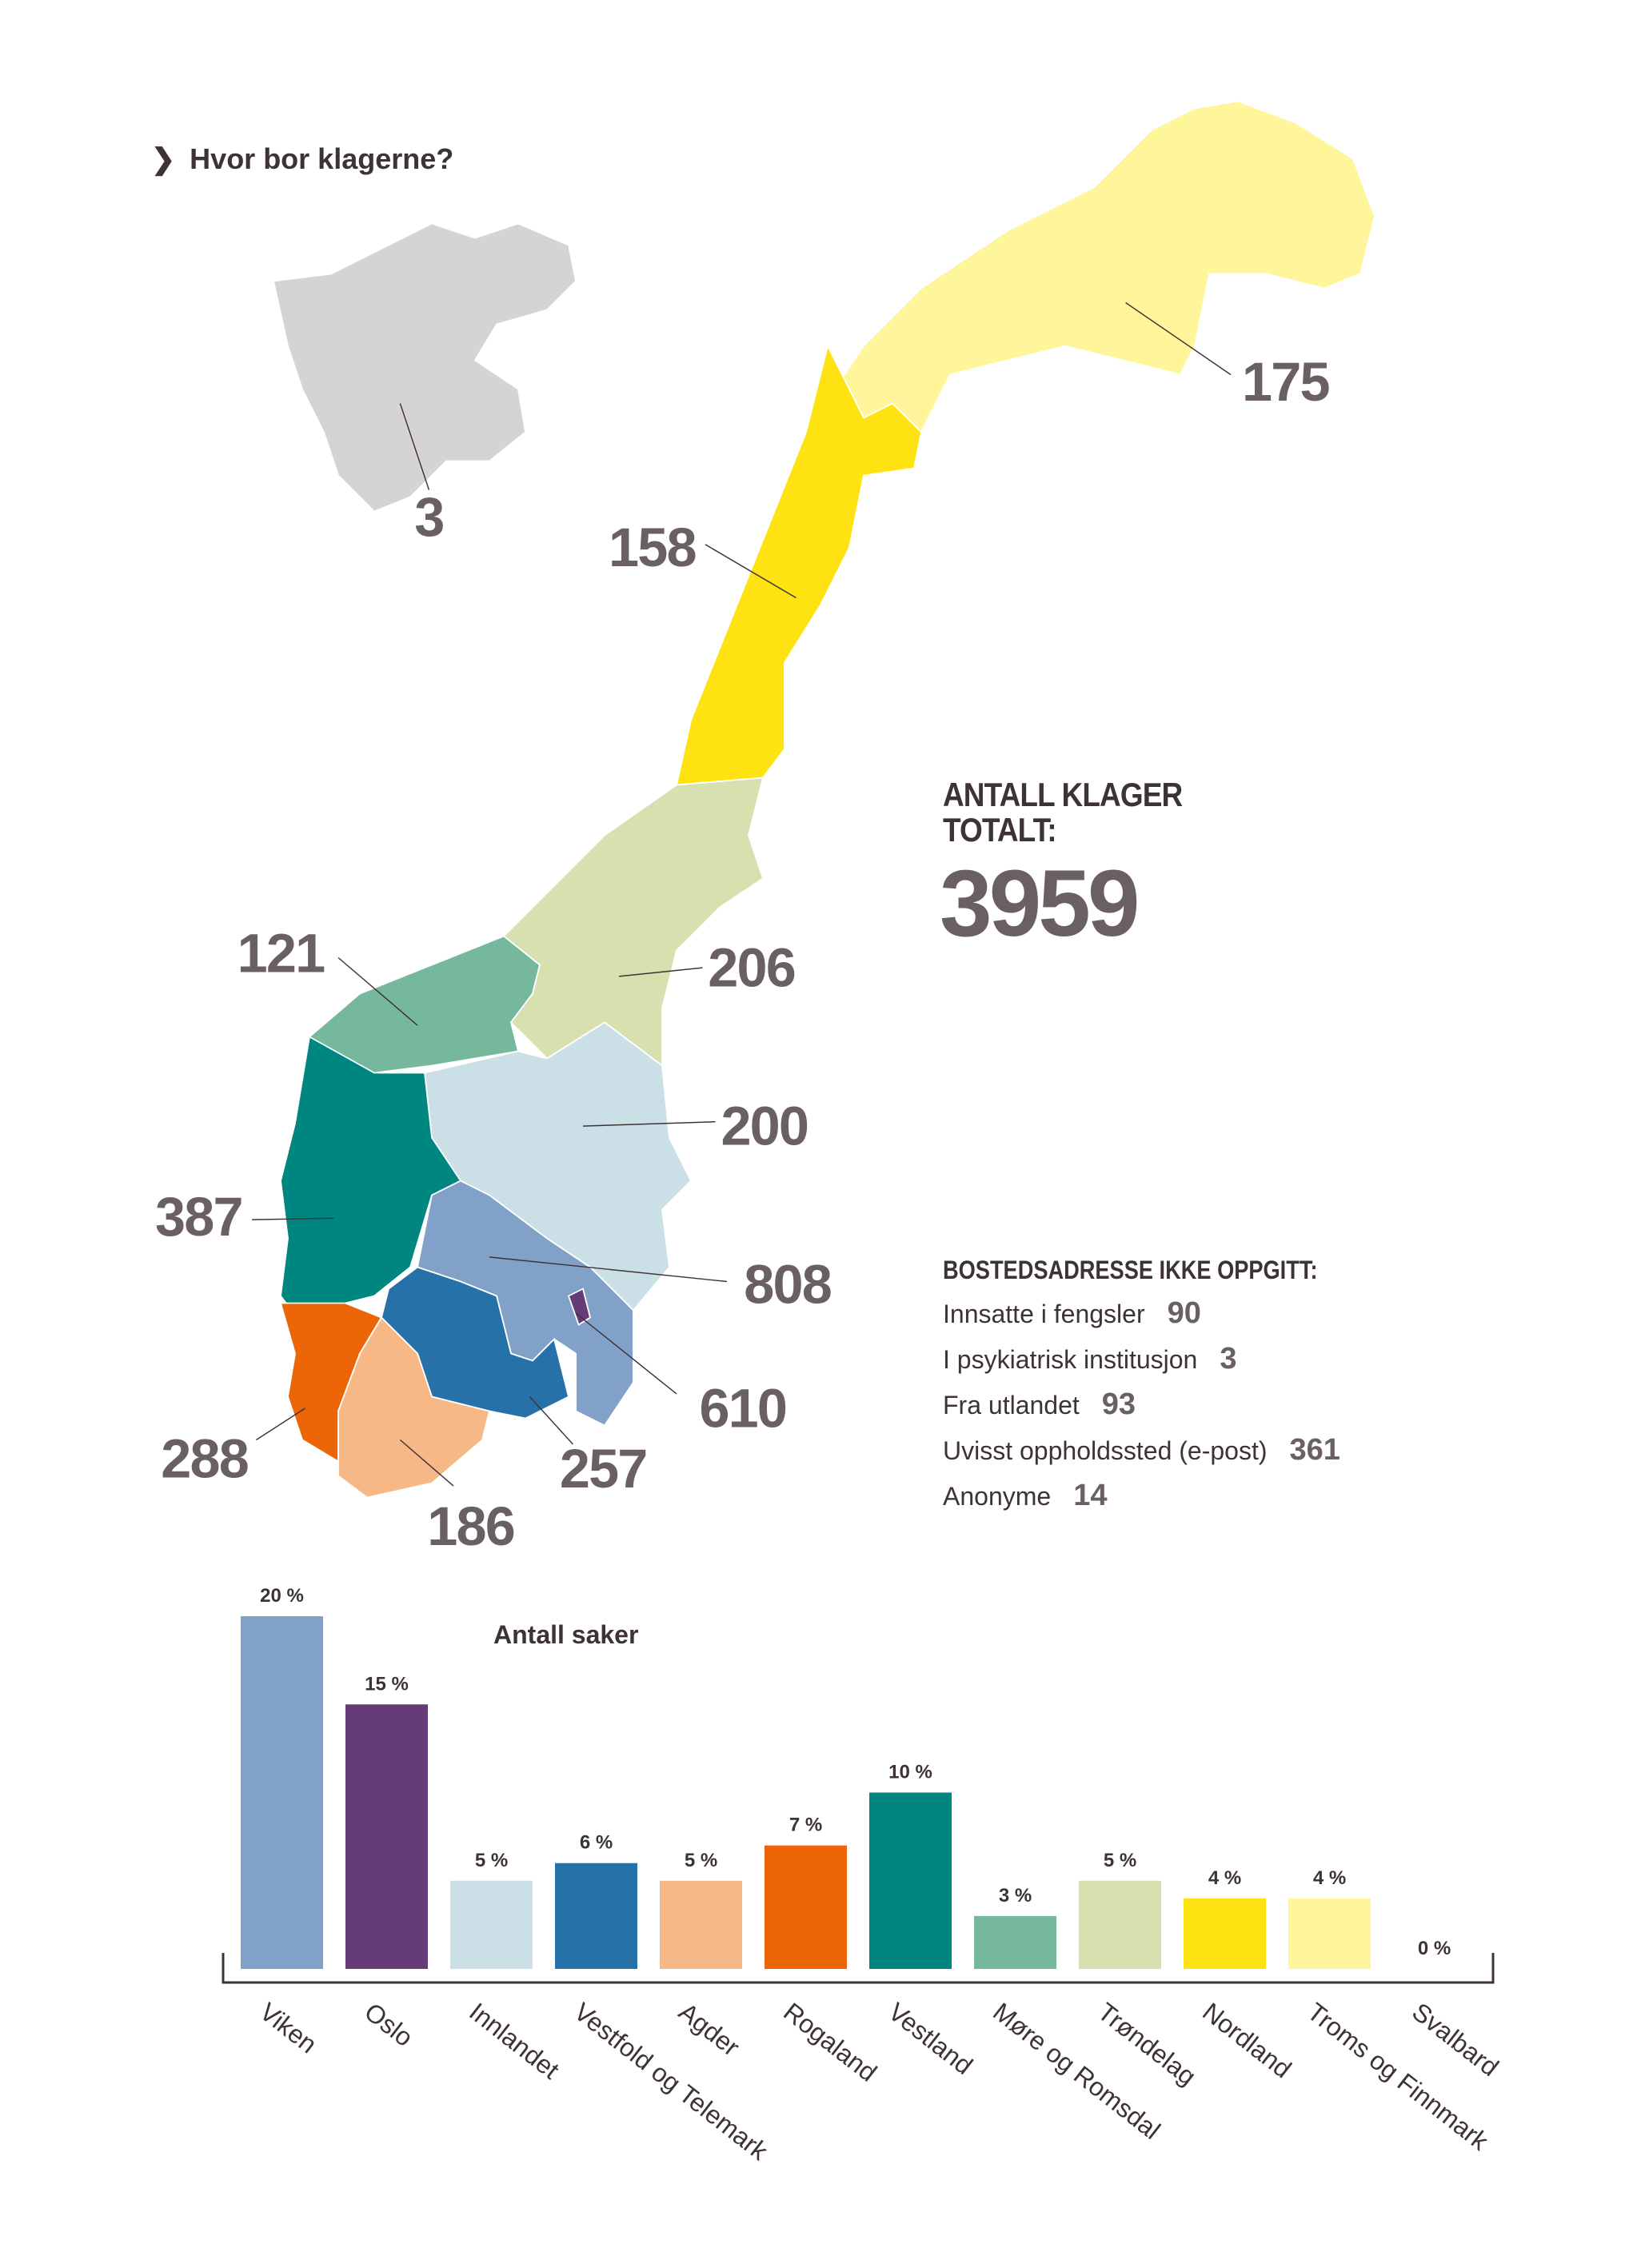 Image resolution: width=1641 pixels, height=2268 pixels. Describe the element at coordinates (1163, 1405) in the screenshot. I see `unknown-address-item: Fra utlandet 93` at that location.